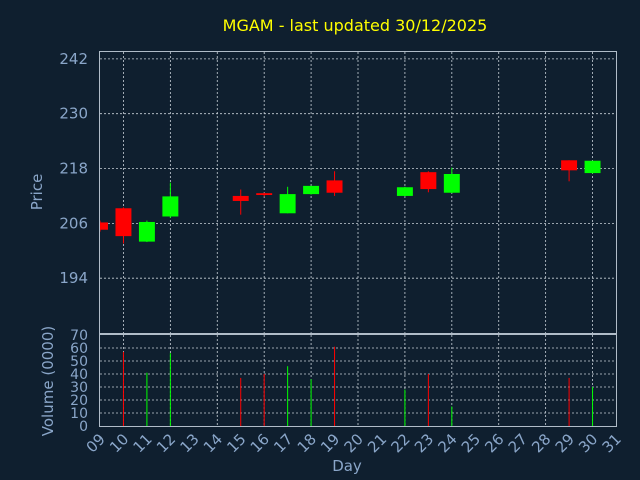 The width and height of the screenshot is (640, 480). What do you see at coordinates (73, 223) in the screenshot?
I see `price-tick-label: 206` at bounding box center [73, 223].